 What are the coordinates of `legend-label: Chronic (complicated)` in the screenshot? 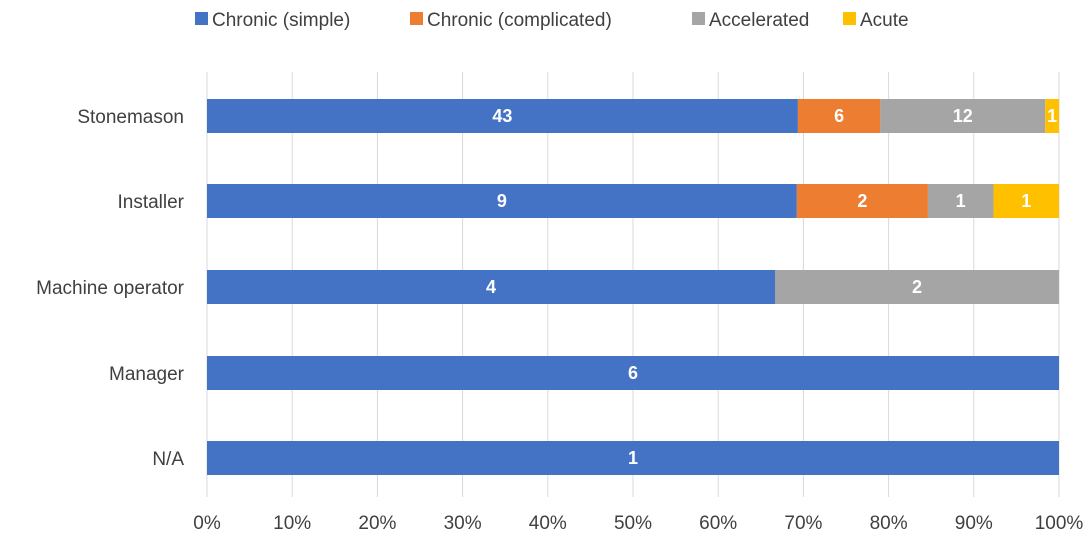 It's located at (519, 20).